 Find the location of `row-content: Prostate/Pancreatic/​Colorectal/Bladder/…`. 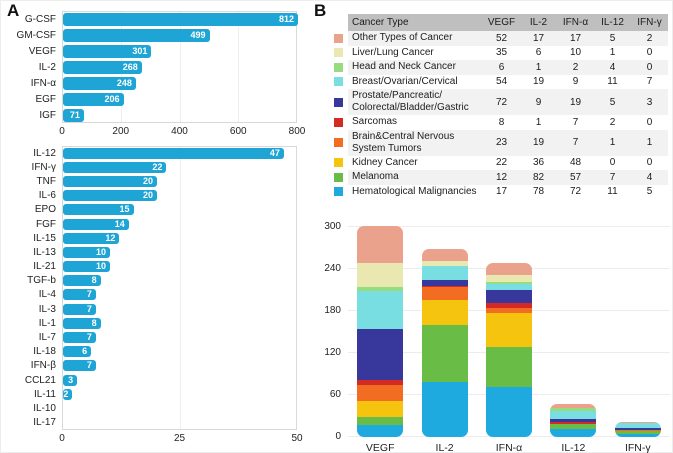

row-content: Prostate/Pancreatic/​Colorectal/Bladder/… is located at coordinates (508, 102).